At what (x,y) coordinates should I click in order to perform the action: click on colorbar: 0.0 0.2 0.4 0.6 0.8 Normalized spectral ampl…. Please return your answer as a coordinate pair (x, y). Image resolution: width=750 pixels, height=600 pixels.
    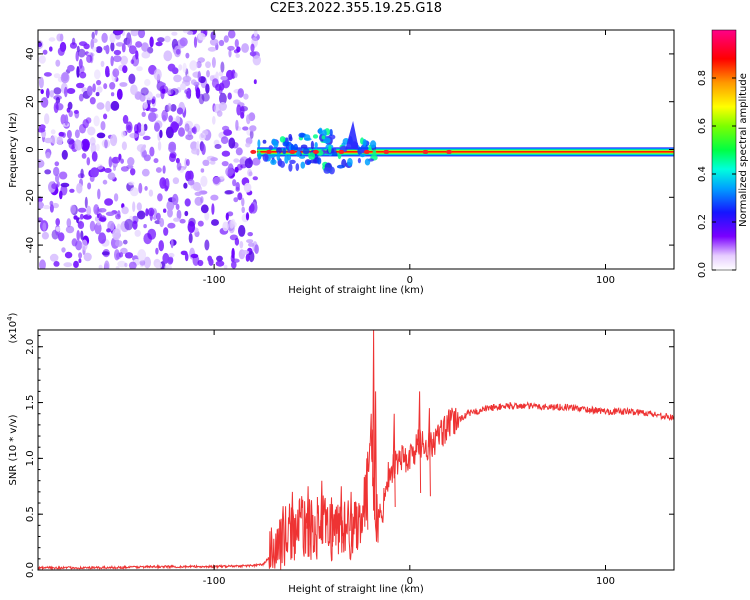
    Looking at the image, I should click on (723, 153).